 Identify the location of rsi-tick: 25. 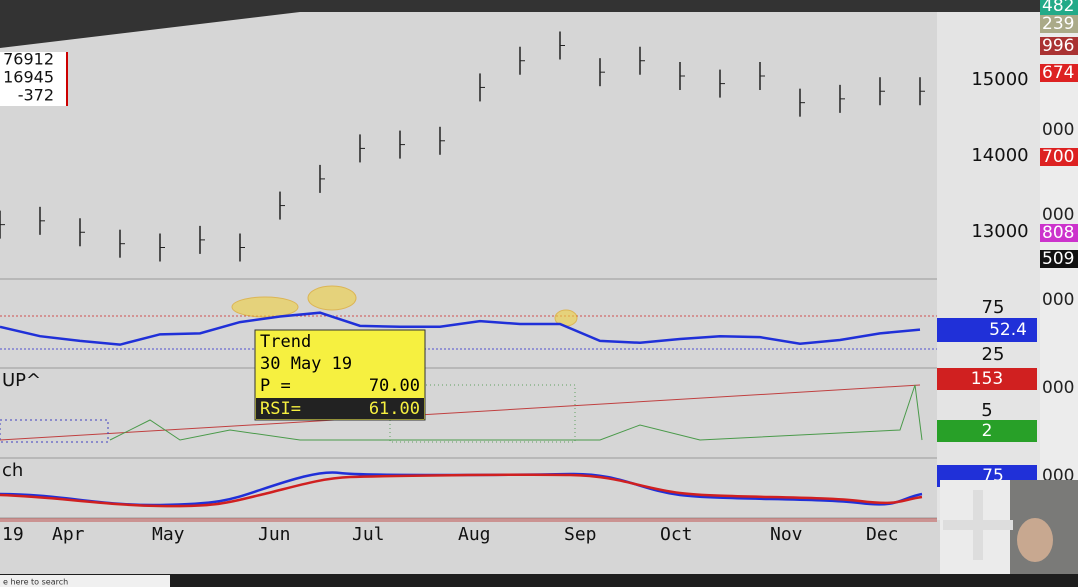
(993, 354).